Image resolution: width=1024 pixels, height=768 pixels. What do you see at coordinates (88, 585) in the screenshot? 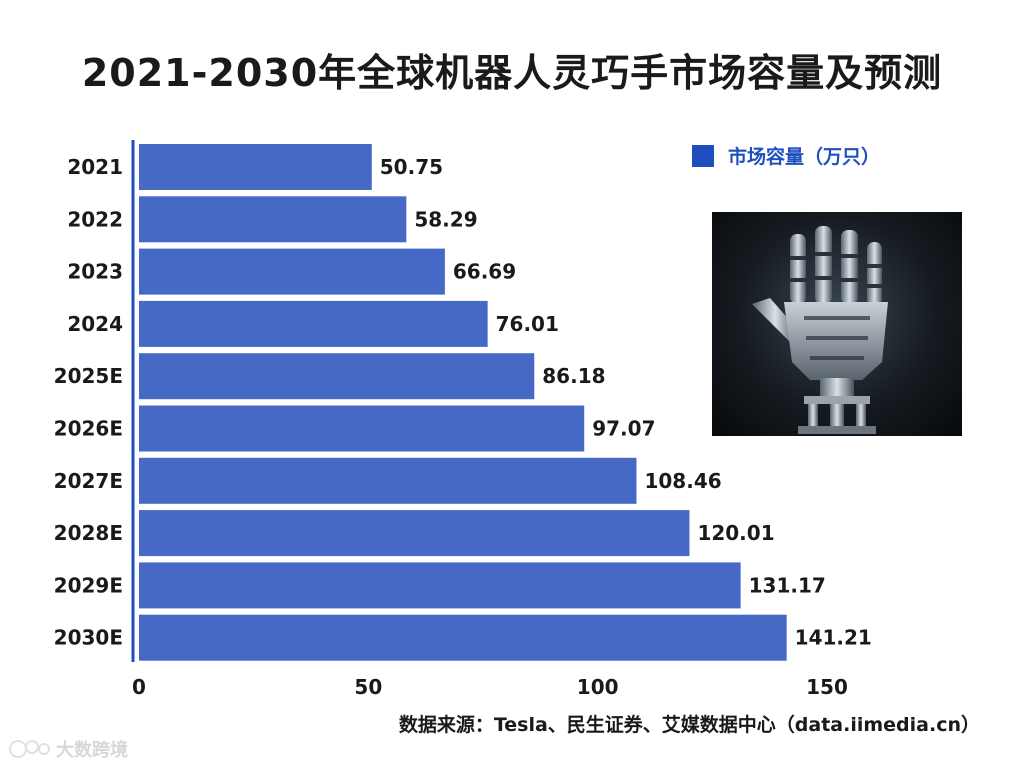
I see `category-label-2029E: 2029E` at bounding box center [88, 585].